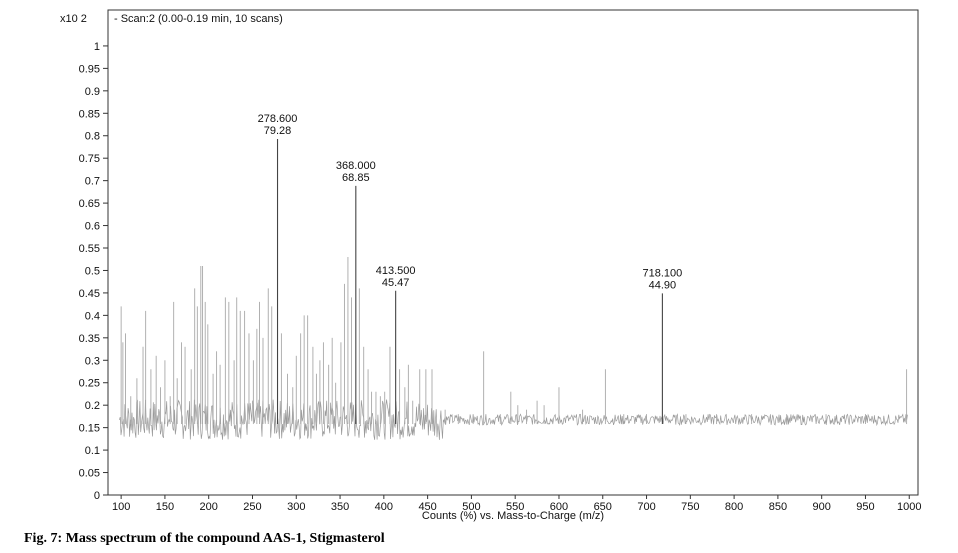  Describe the element at coordinates (515, 507) in the screenshot. I see `x-tick-label: 550` at that location.